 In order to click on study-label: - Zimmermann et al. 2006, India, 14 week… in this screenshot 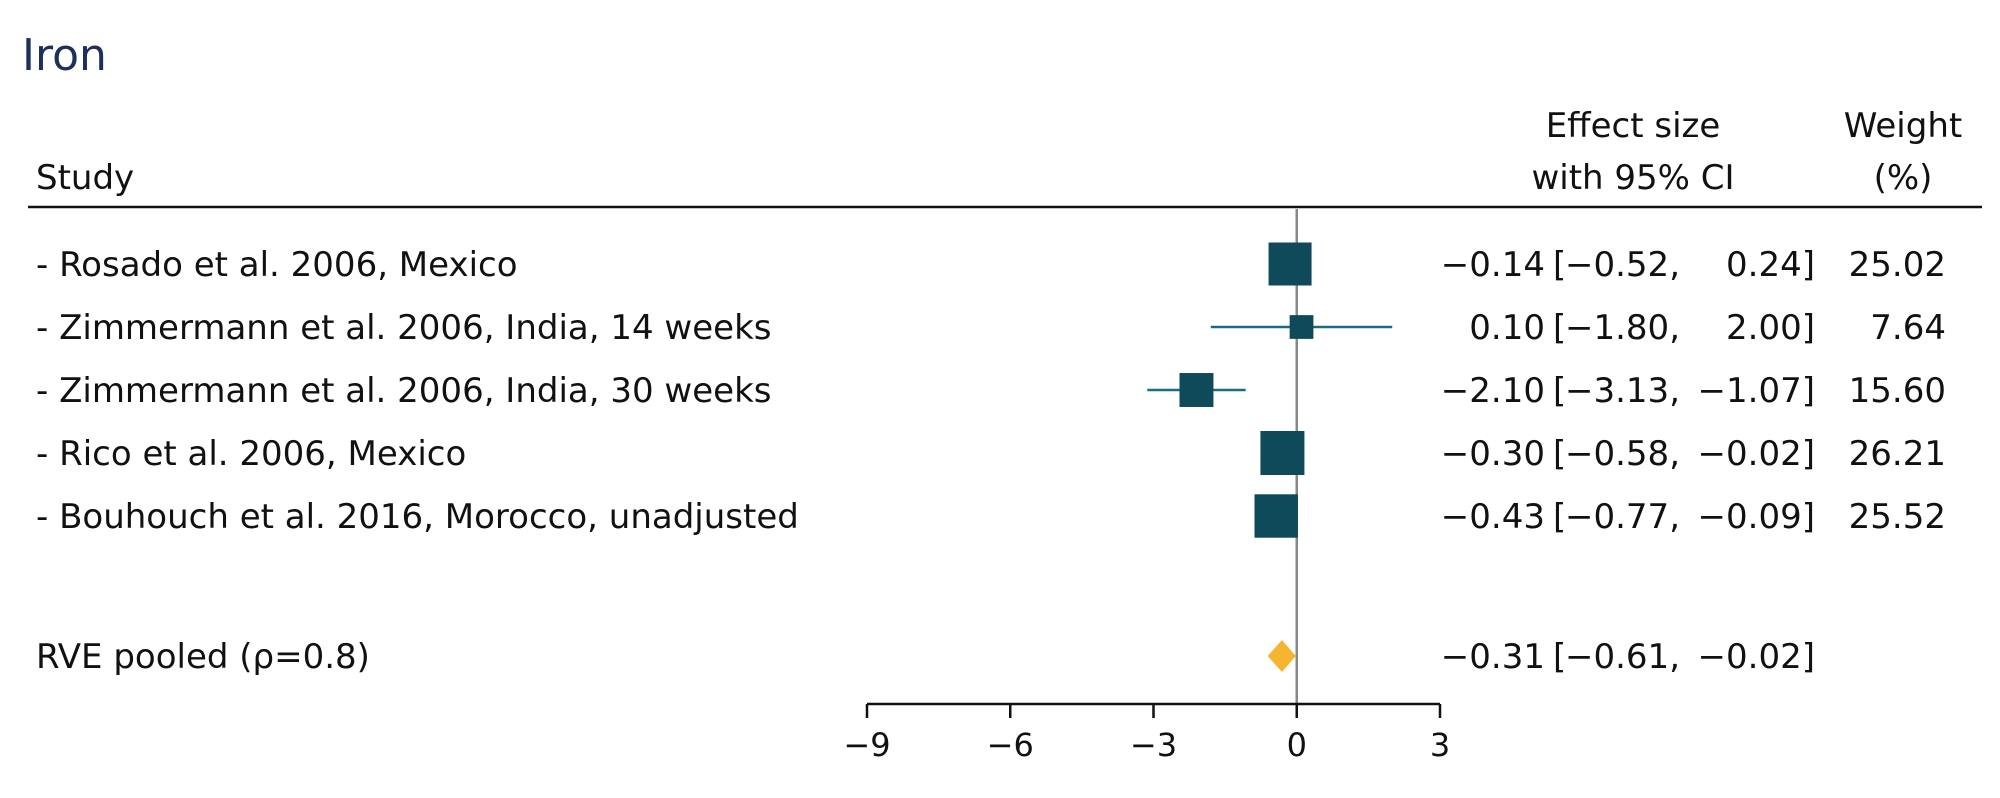, I will do `click(403, 328)`.